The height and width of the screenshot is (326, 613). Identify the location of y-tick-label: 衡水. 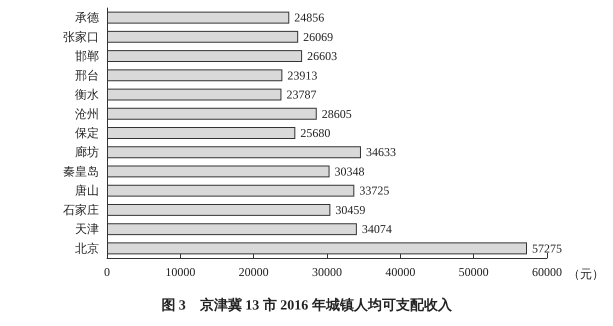
(87, 95).